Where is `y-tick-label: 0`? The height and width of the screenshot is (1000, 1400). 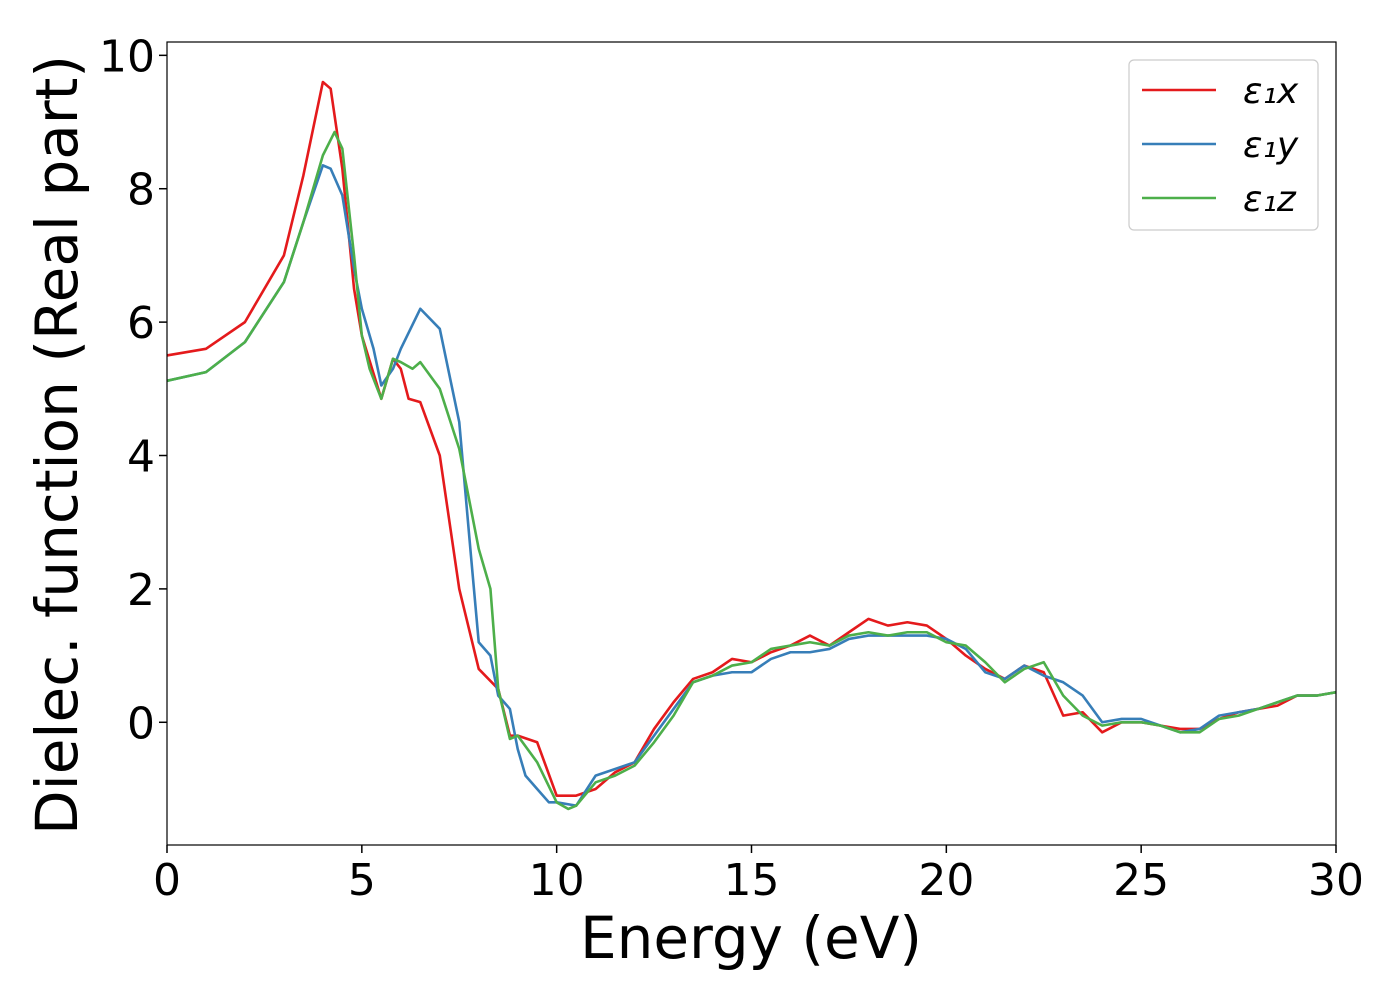
y-tick-label: 0 is located at coordinates (141, 723).